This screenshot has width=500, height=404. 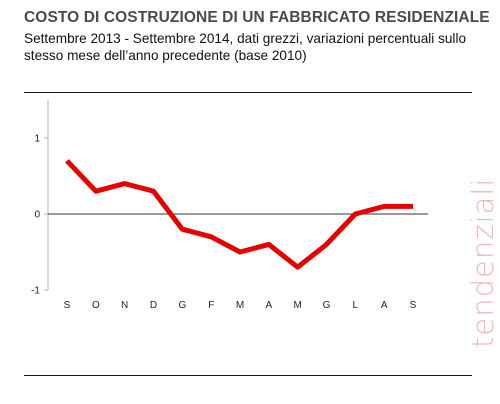 What do you see at coordinates (248, 375) in the screenshot?
I see `bottom-divider` at bounding box center [248, 375].